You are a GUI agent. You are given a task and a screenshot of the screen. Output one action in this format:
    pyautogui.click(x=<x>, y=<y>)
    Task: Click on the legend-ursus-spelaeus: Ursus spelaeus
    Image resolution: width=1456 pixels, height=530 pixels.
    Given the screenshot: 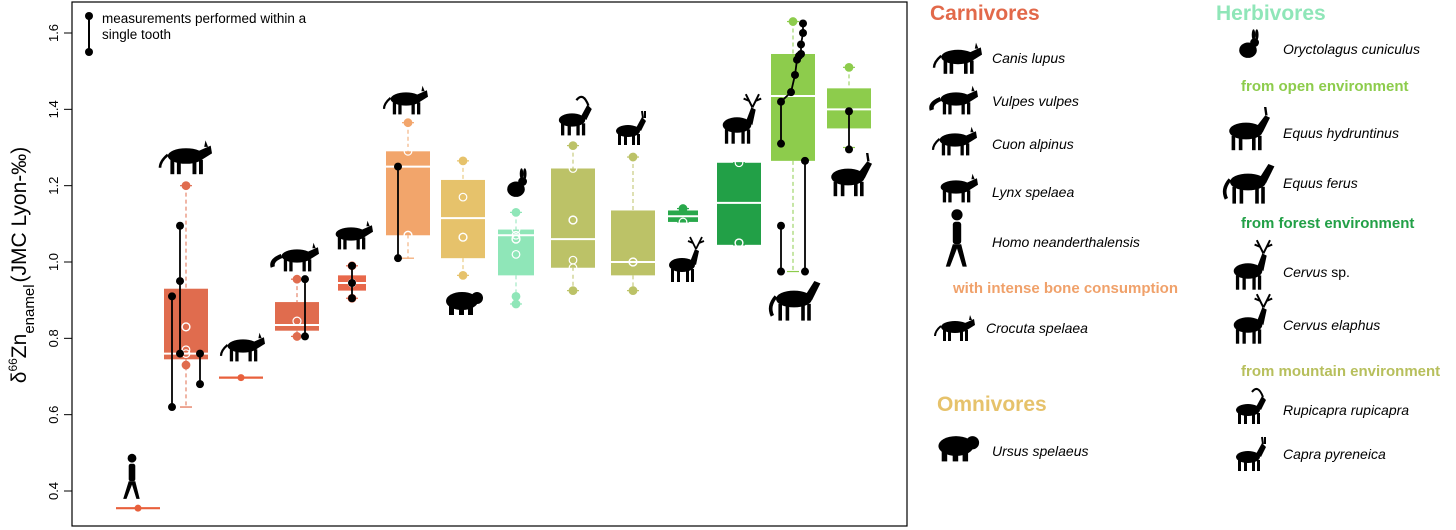 What is the action you would take?
    pyautogui.click(x=1040, y=451)
    